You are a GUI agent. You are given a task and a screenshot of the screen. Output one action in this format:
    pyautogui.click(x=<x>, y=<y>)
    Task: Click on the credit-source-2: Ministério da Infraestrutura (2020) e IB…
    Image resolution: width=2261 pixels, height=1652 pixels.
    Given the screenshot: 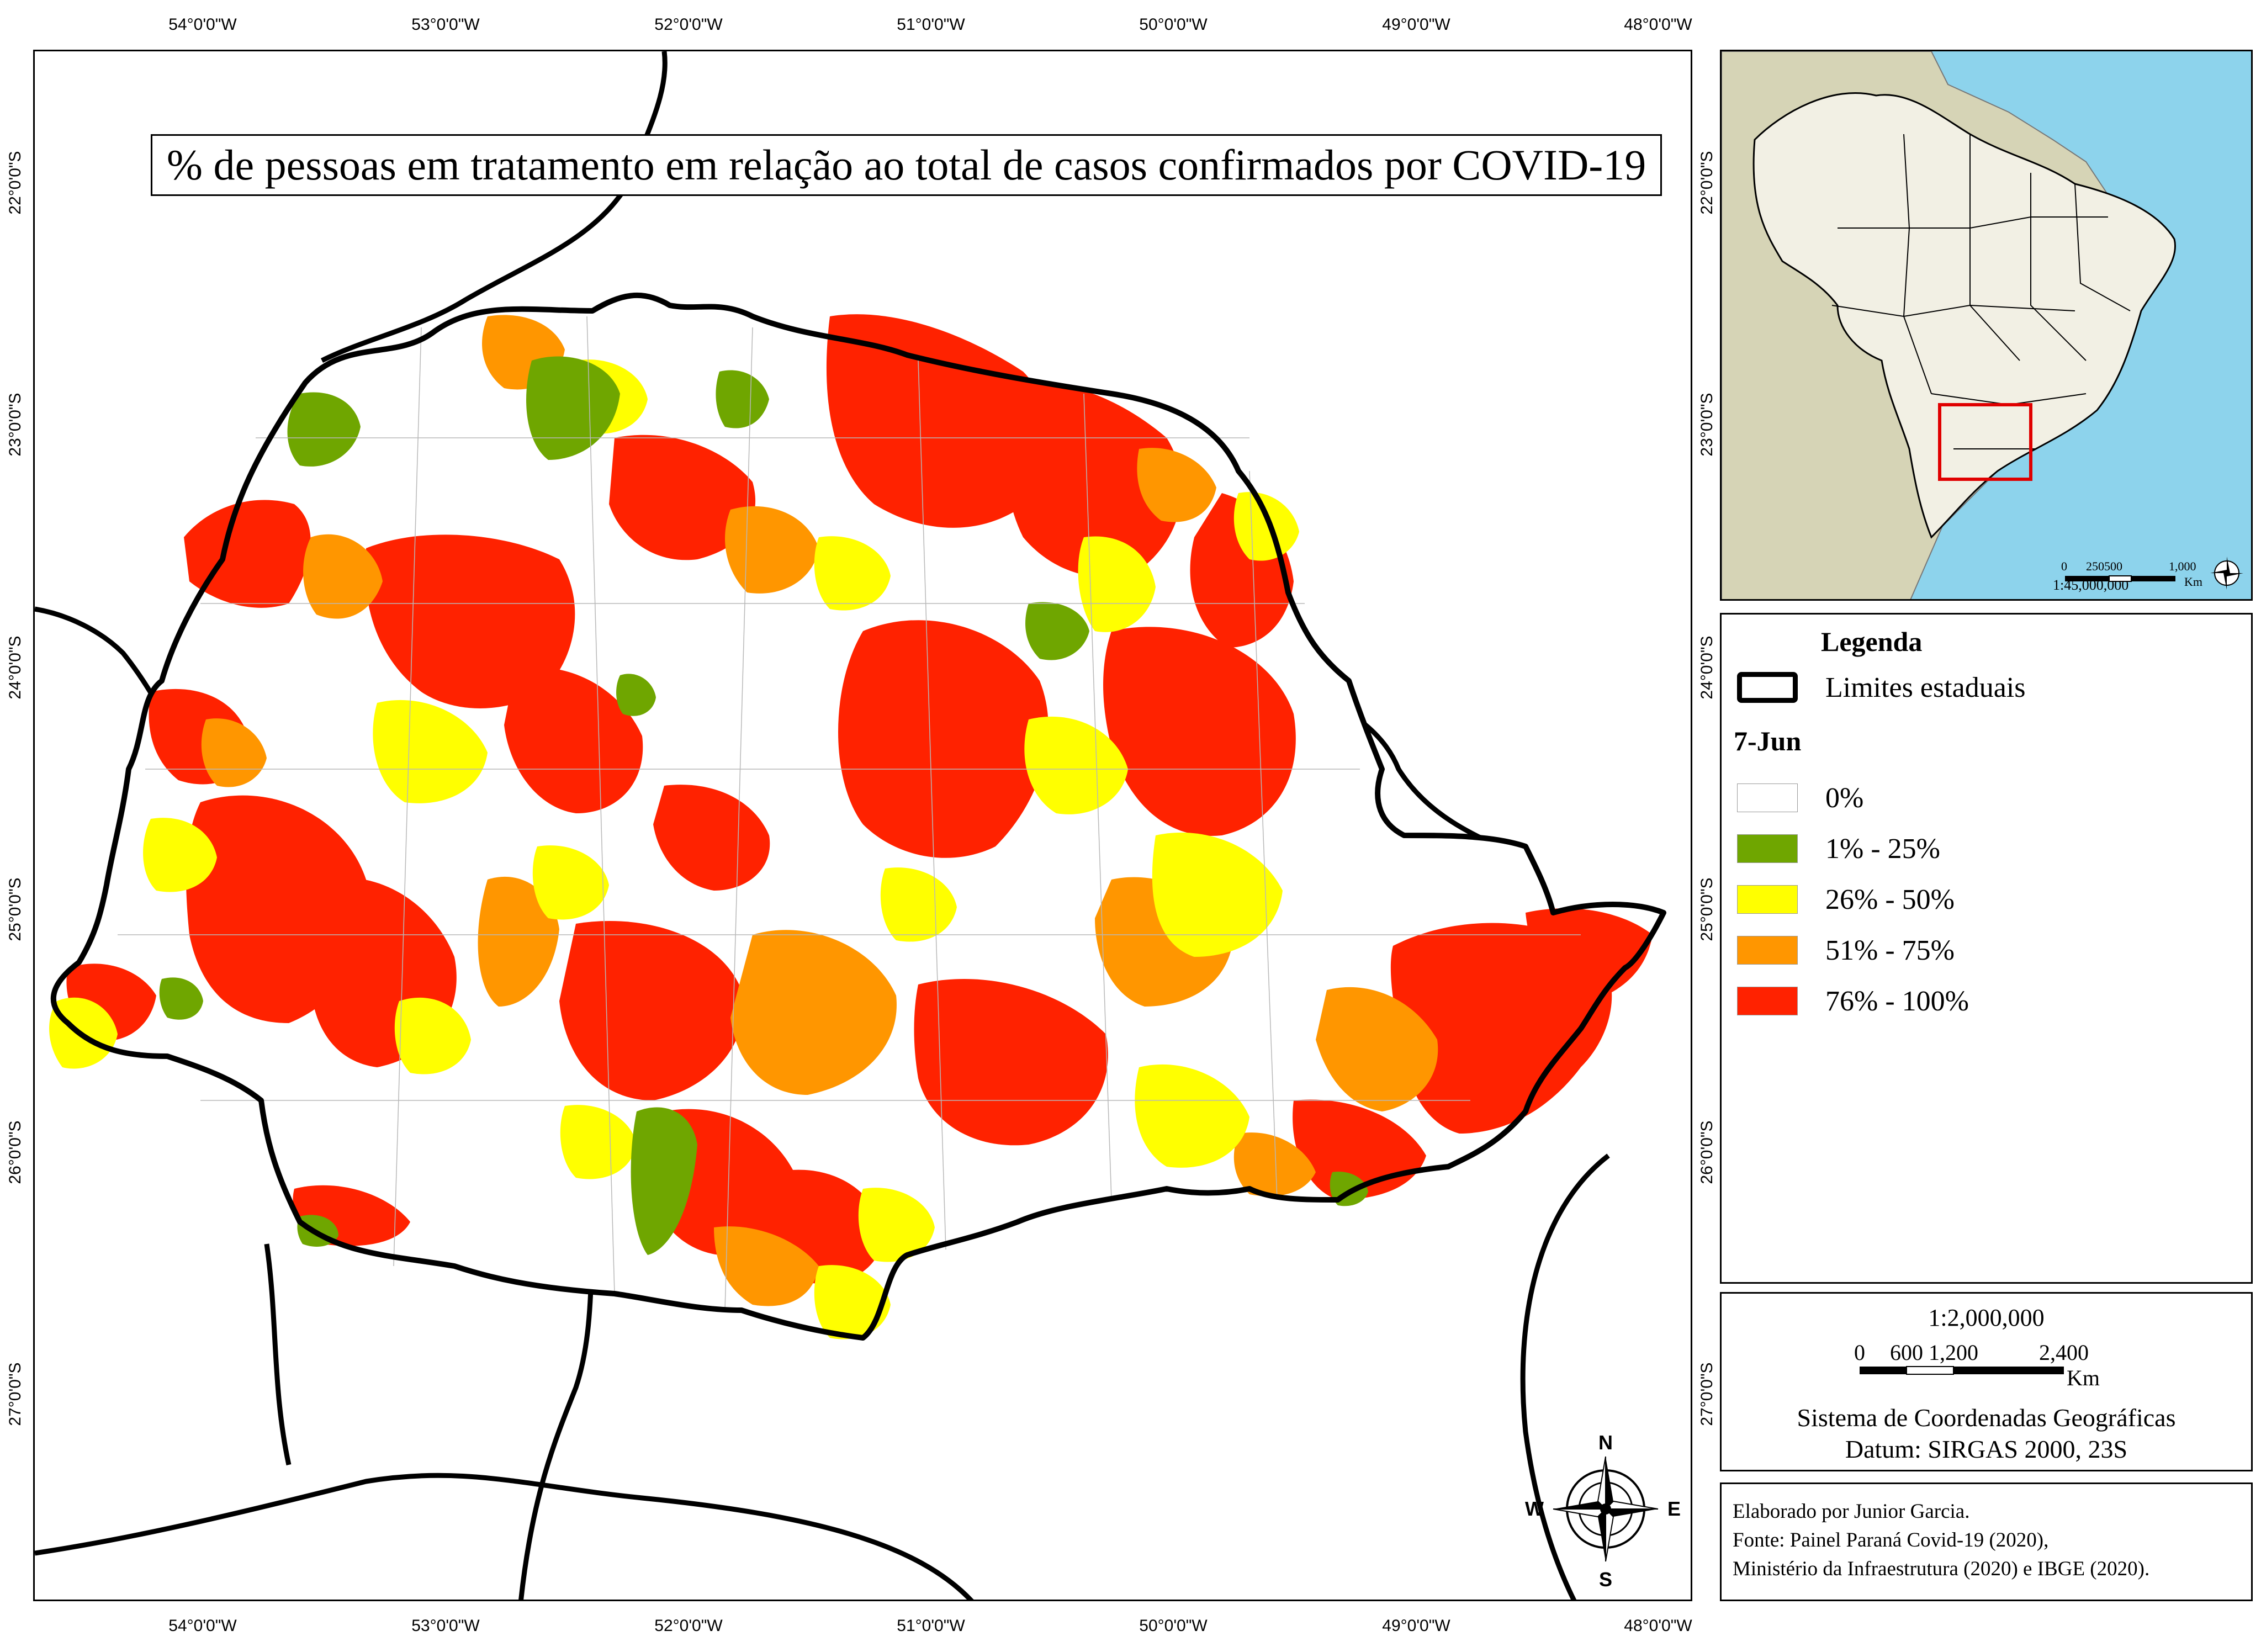 What is the action you would take?
    pyautogui.click(x=1942, y=1569)
    